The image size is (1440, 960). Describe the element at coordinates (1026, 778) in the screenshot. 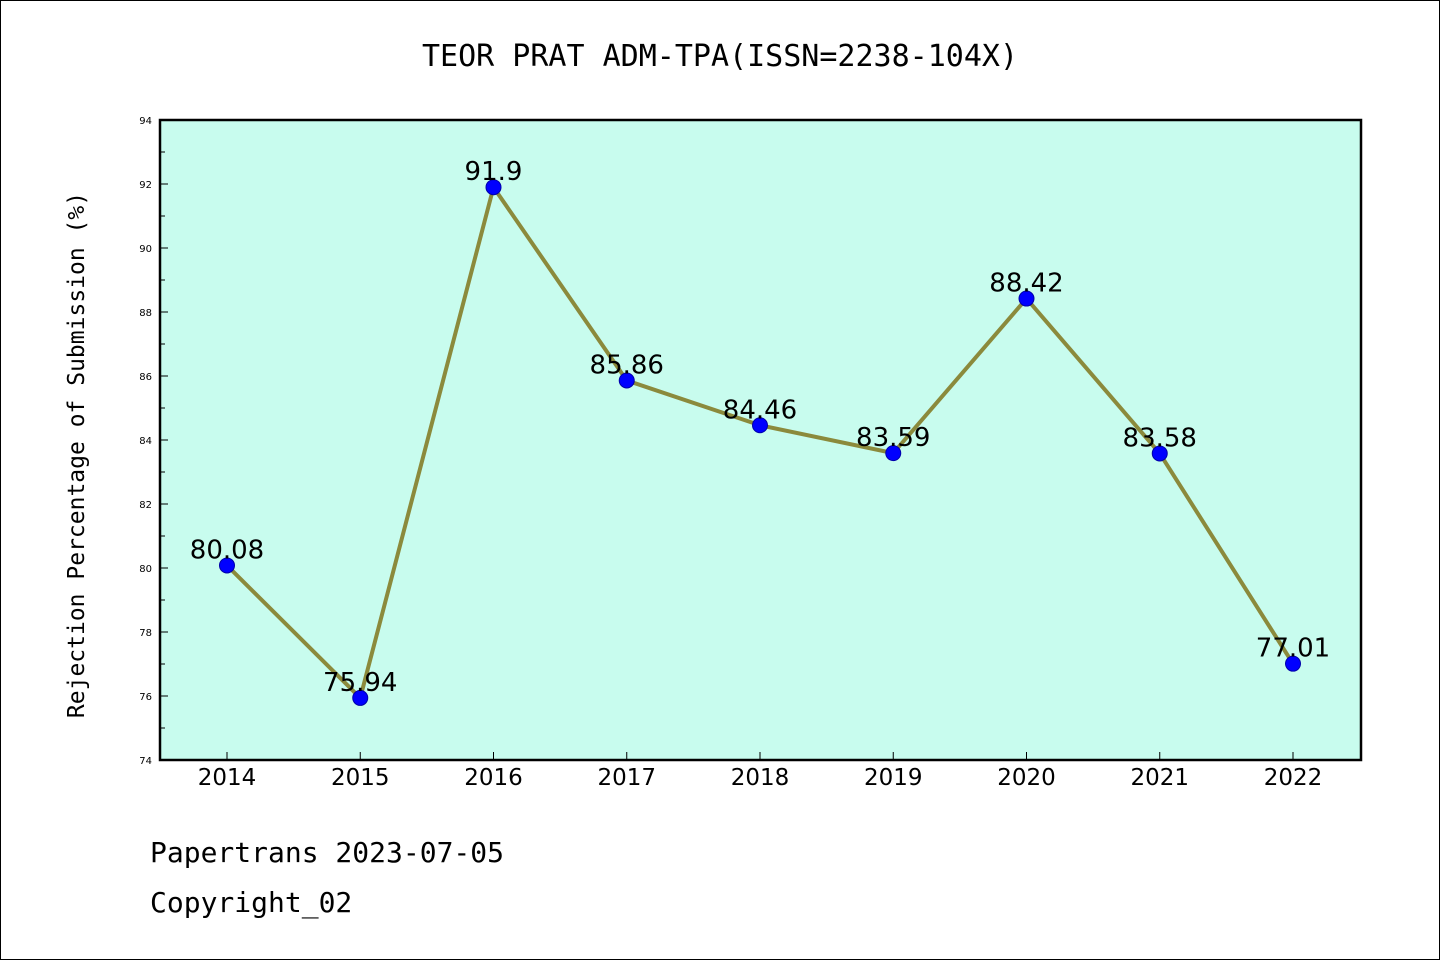

I see `x-tick-label: 2020` at that location.